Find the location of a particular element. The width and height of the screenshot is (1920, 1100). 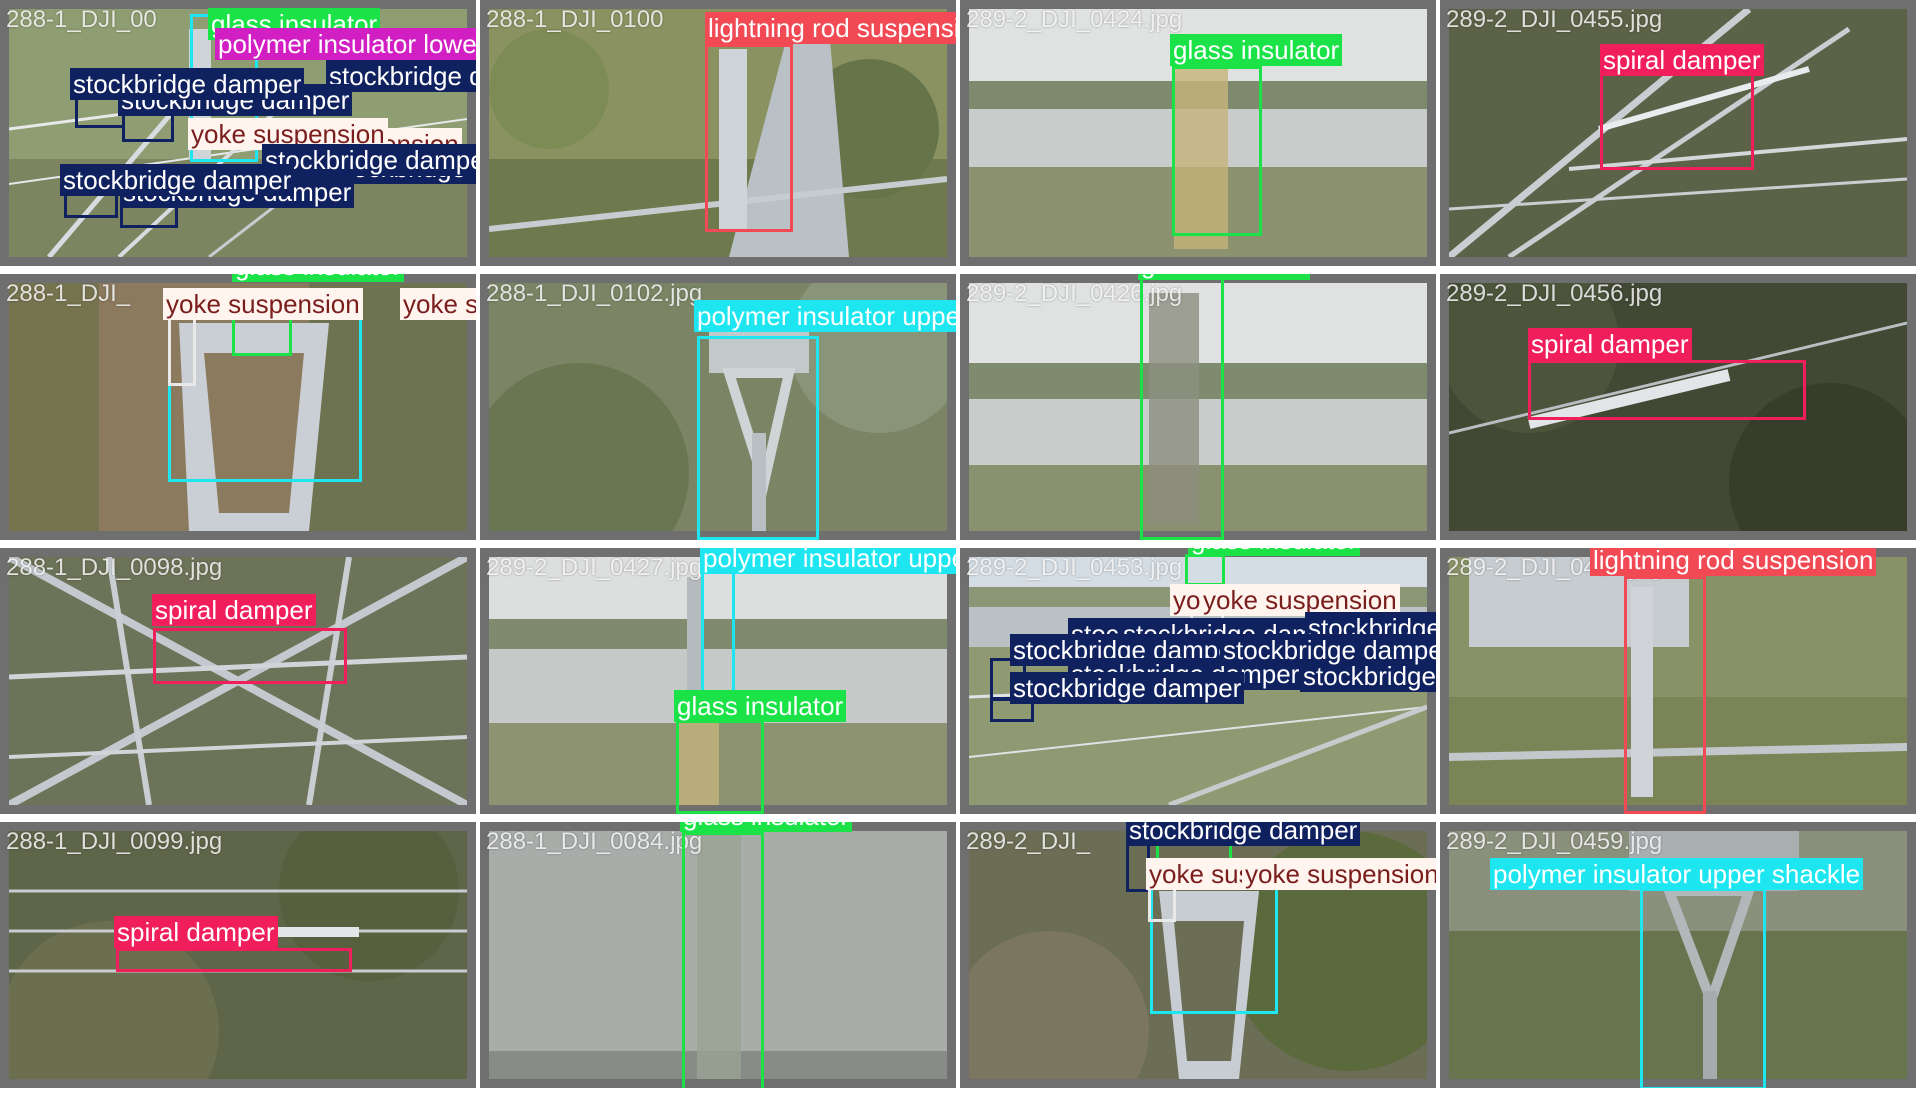

tile-filename: 288-1_DJI_ is located at coordinates (68, 293).